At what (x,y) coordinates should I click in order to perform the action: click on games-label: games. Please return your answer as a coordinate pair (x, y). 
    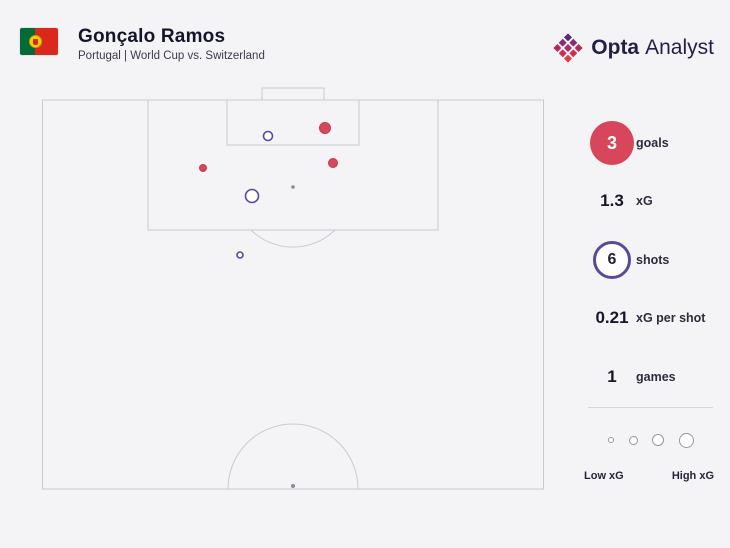
    Looking at the image, I should click on (656, 377).